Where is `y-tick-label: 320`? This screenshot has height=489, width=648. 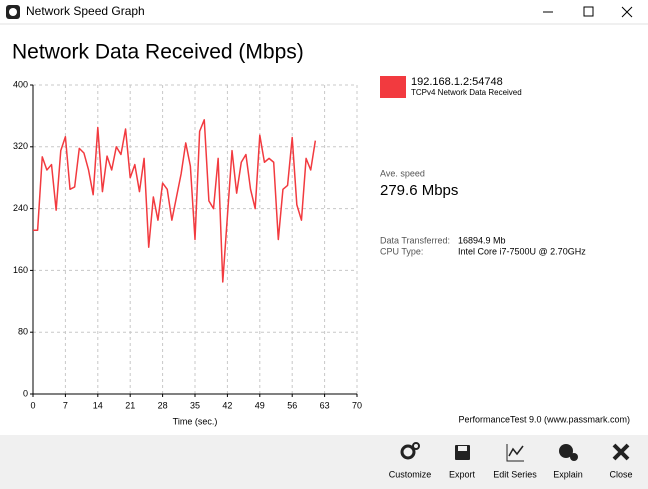 y-tick-label: 320 is located at coordinates (20, 146).